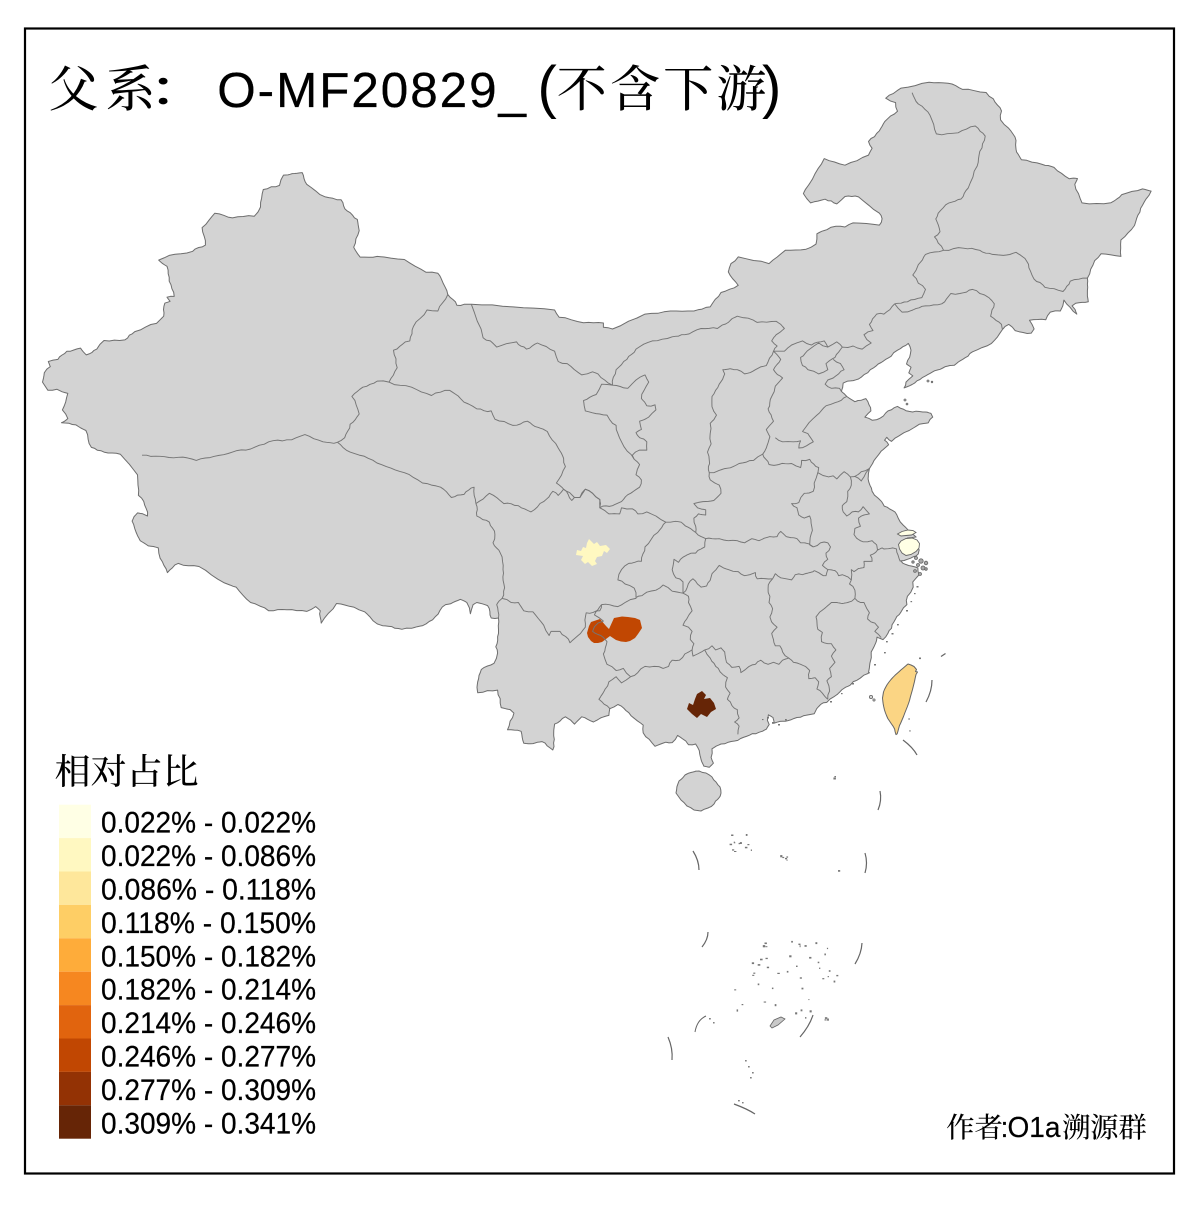  What do you see at coordinates (208, 1057) in the screenshot?
I see `svg-text: 0.246% - 0.277%` at bounding box center [208, 1057].